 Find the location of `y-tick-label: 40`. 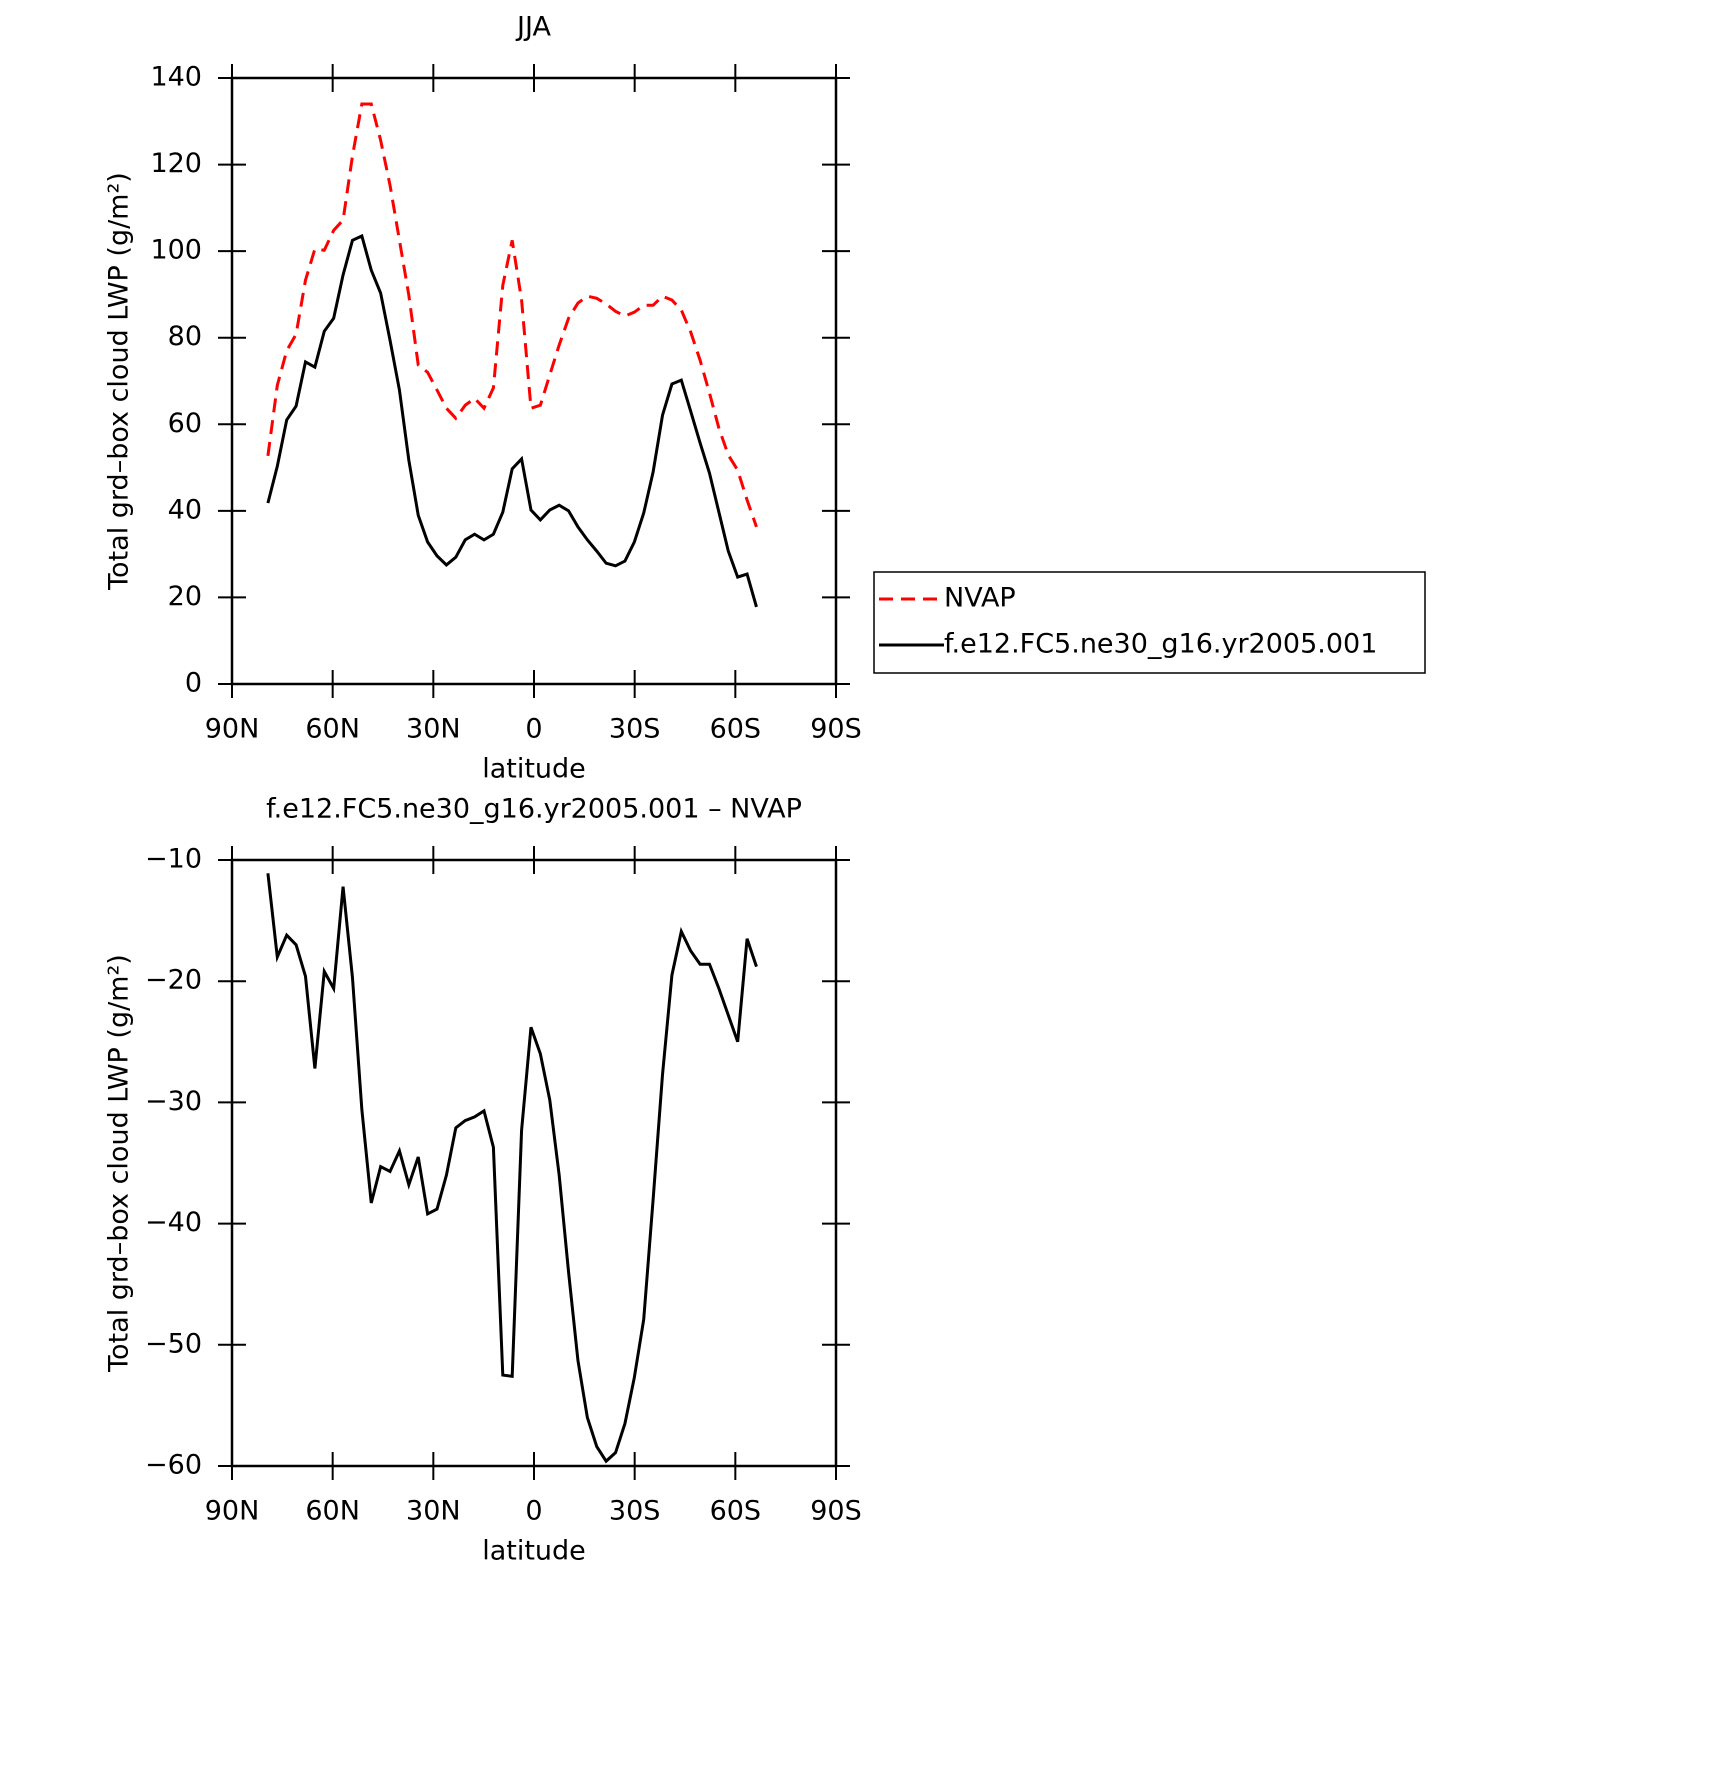

y-tick-label: 40 is located at coordinates (185, 509).